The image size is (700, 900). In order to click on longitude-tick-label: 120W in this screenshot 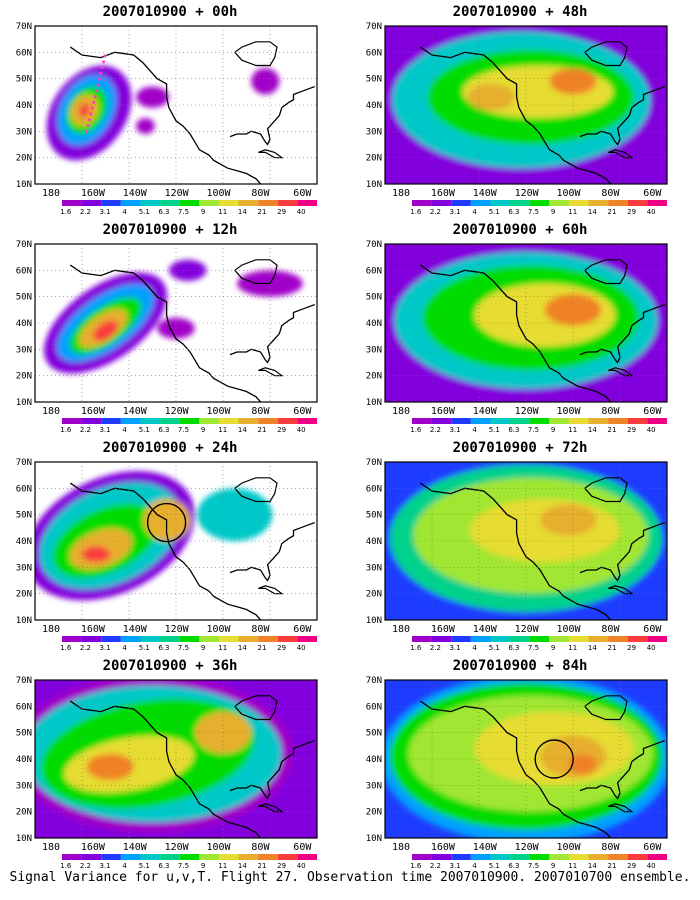, I will do `click(177, 193)`.